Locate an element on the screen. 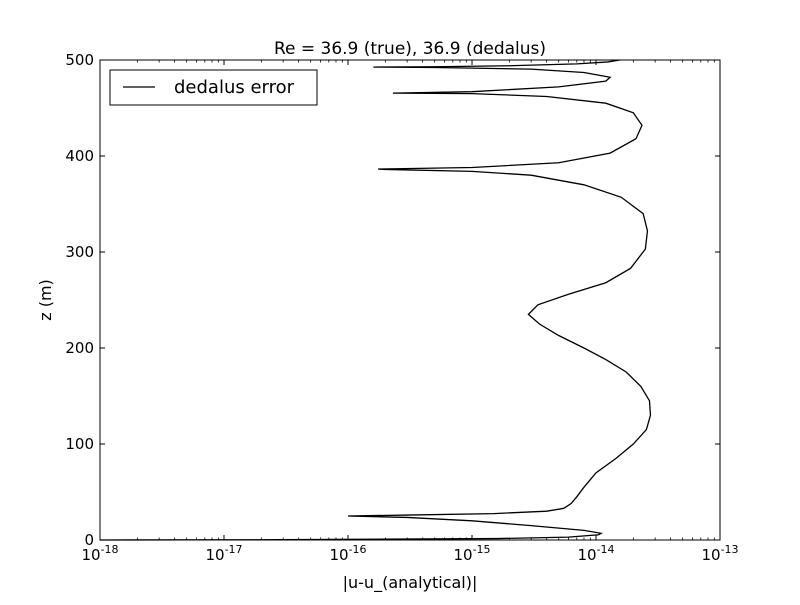 The image size is (800, 605). x-tick-label-4: 10-14 is located at coordinates (595, 553).